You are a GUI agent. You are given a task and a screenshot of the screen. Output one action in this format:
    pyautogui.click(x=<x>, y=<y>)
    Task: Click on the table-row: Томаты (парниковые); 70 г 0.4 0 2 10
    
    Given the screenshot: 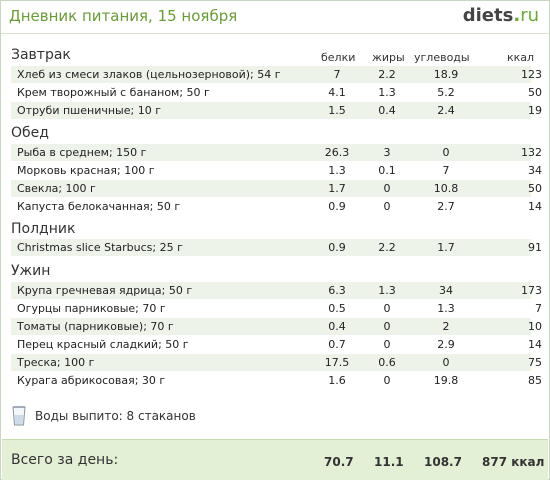 What is the action you would take?
    pyautogui.click(x=276, y=326)
    